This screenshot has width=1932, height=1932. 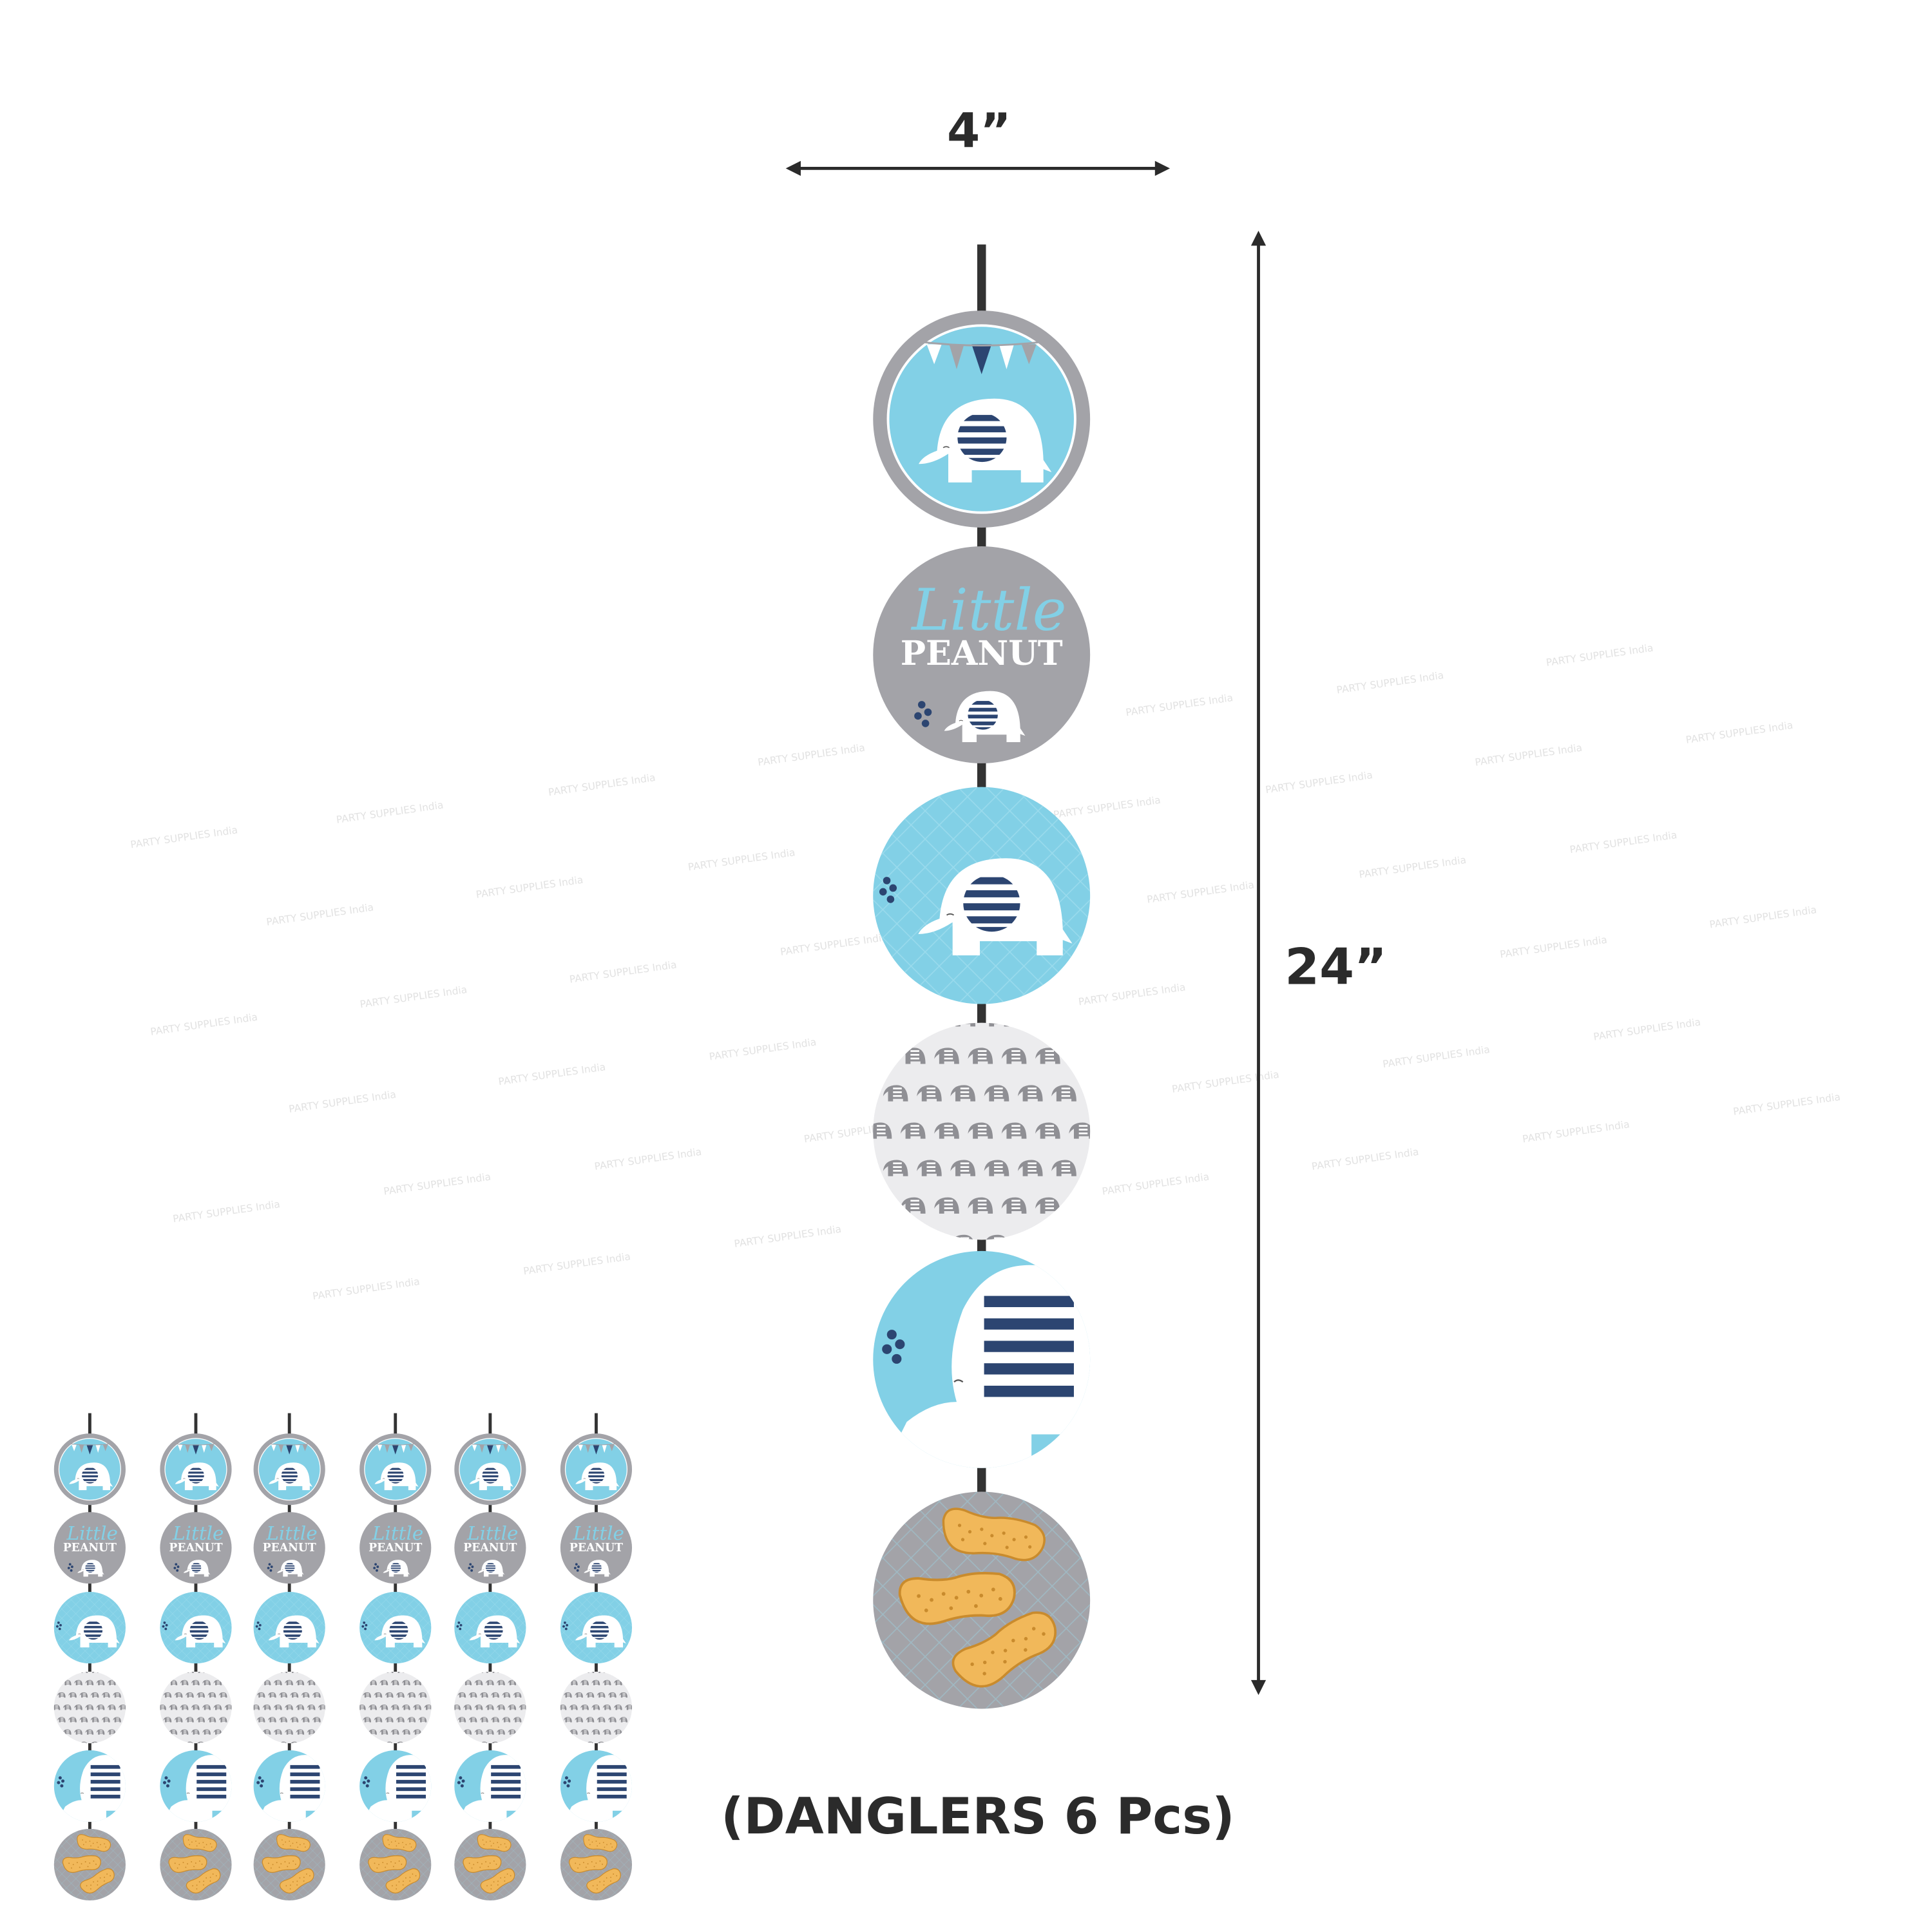 What do you see at coordinates (1258, 238) in the screenshot?
I see `arrow-up-icon` at bounding box center [1258, 238].